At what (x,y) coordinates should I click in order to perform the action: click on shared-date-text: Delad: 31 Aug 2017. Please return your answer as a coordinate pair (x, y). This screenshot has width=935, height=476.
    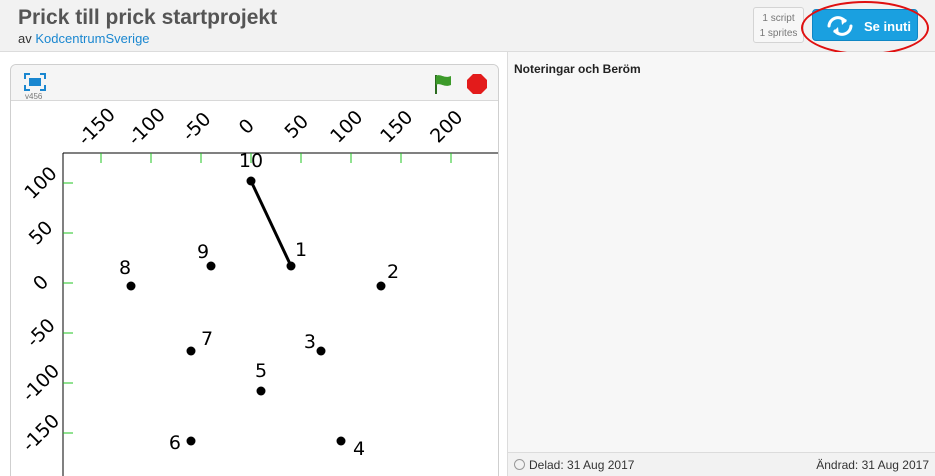
    Looking at the image, I should click on (582, 465).